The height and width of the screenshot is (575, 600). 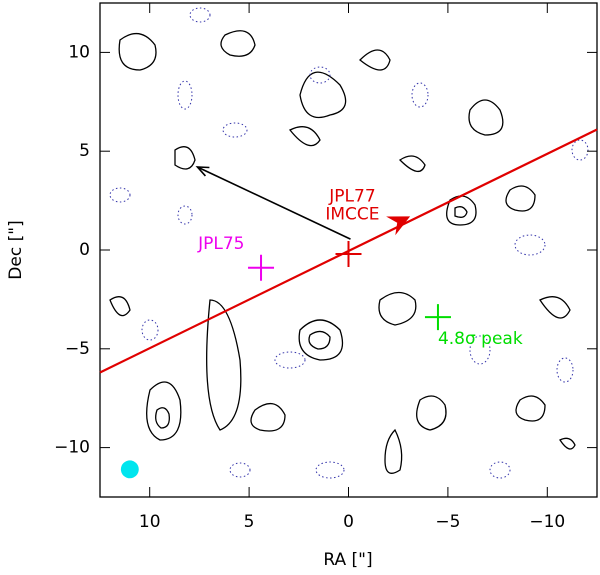 I want to click on y-tick-label: 10, so click(x=79, y=52).